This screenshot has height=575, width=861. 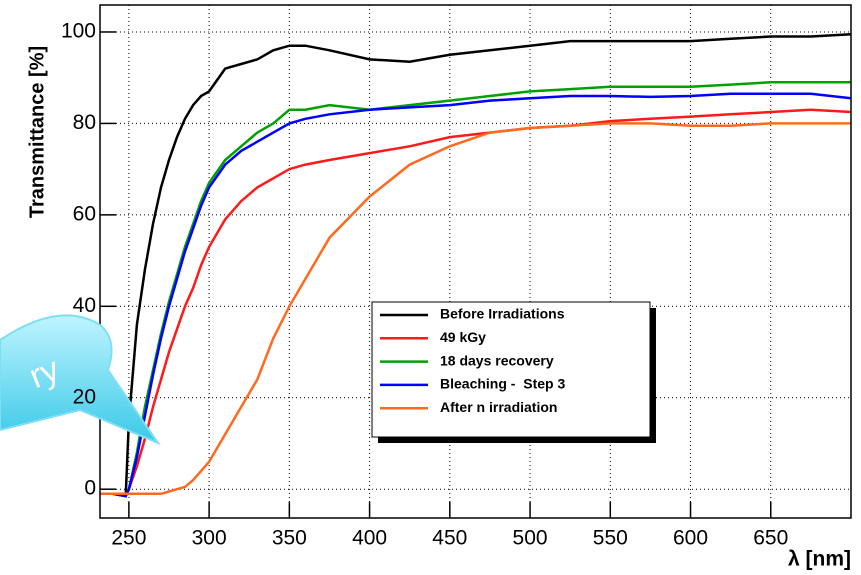 What do you see at coordinates (289, 538) in the screenshot?
I see `x-tick-label: 350` at bounding box center [289, 538].